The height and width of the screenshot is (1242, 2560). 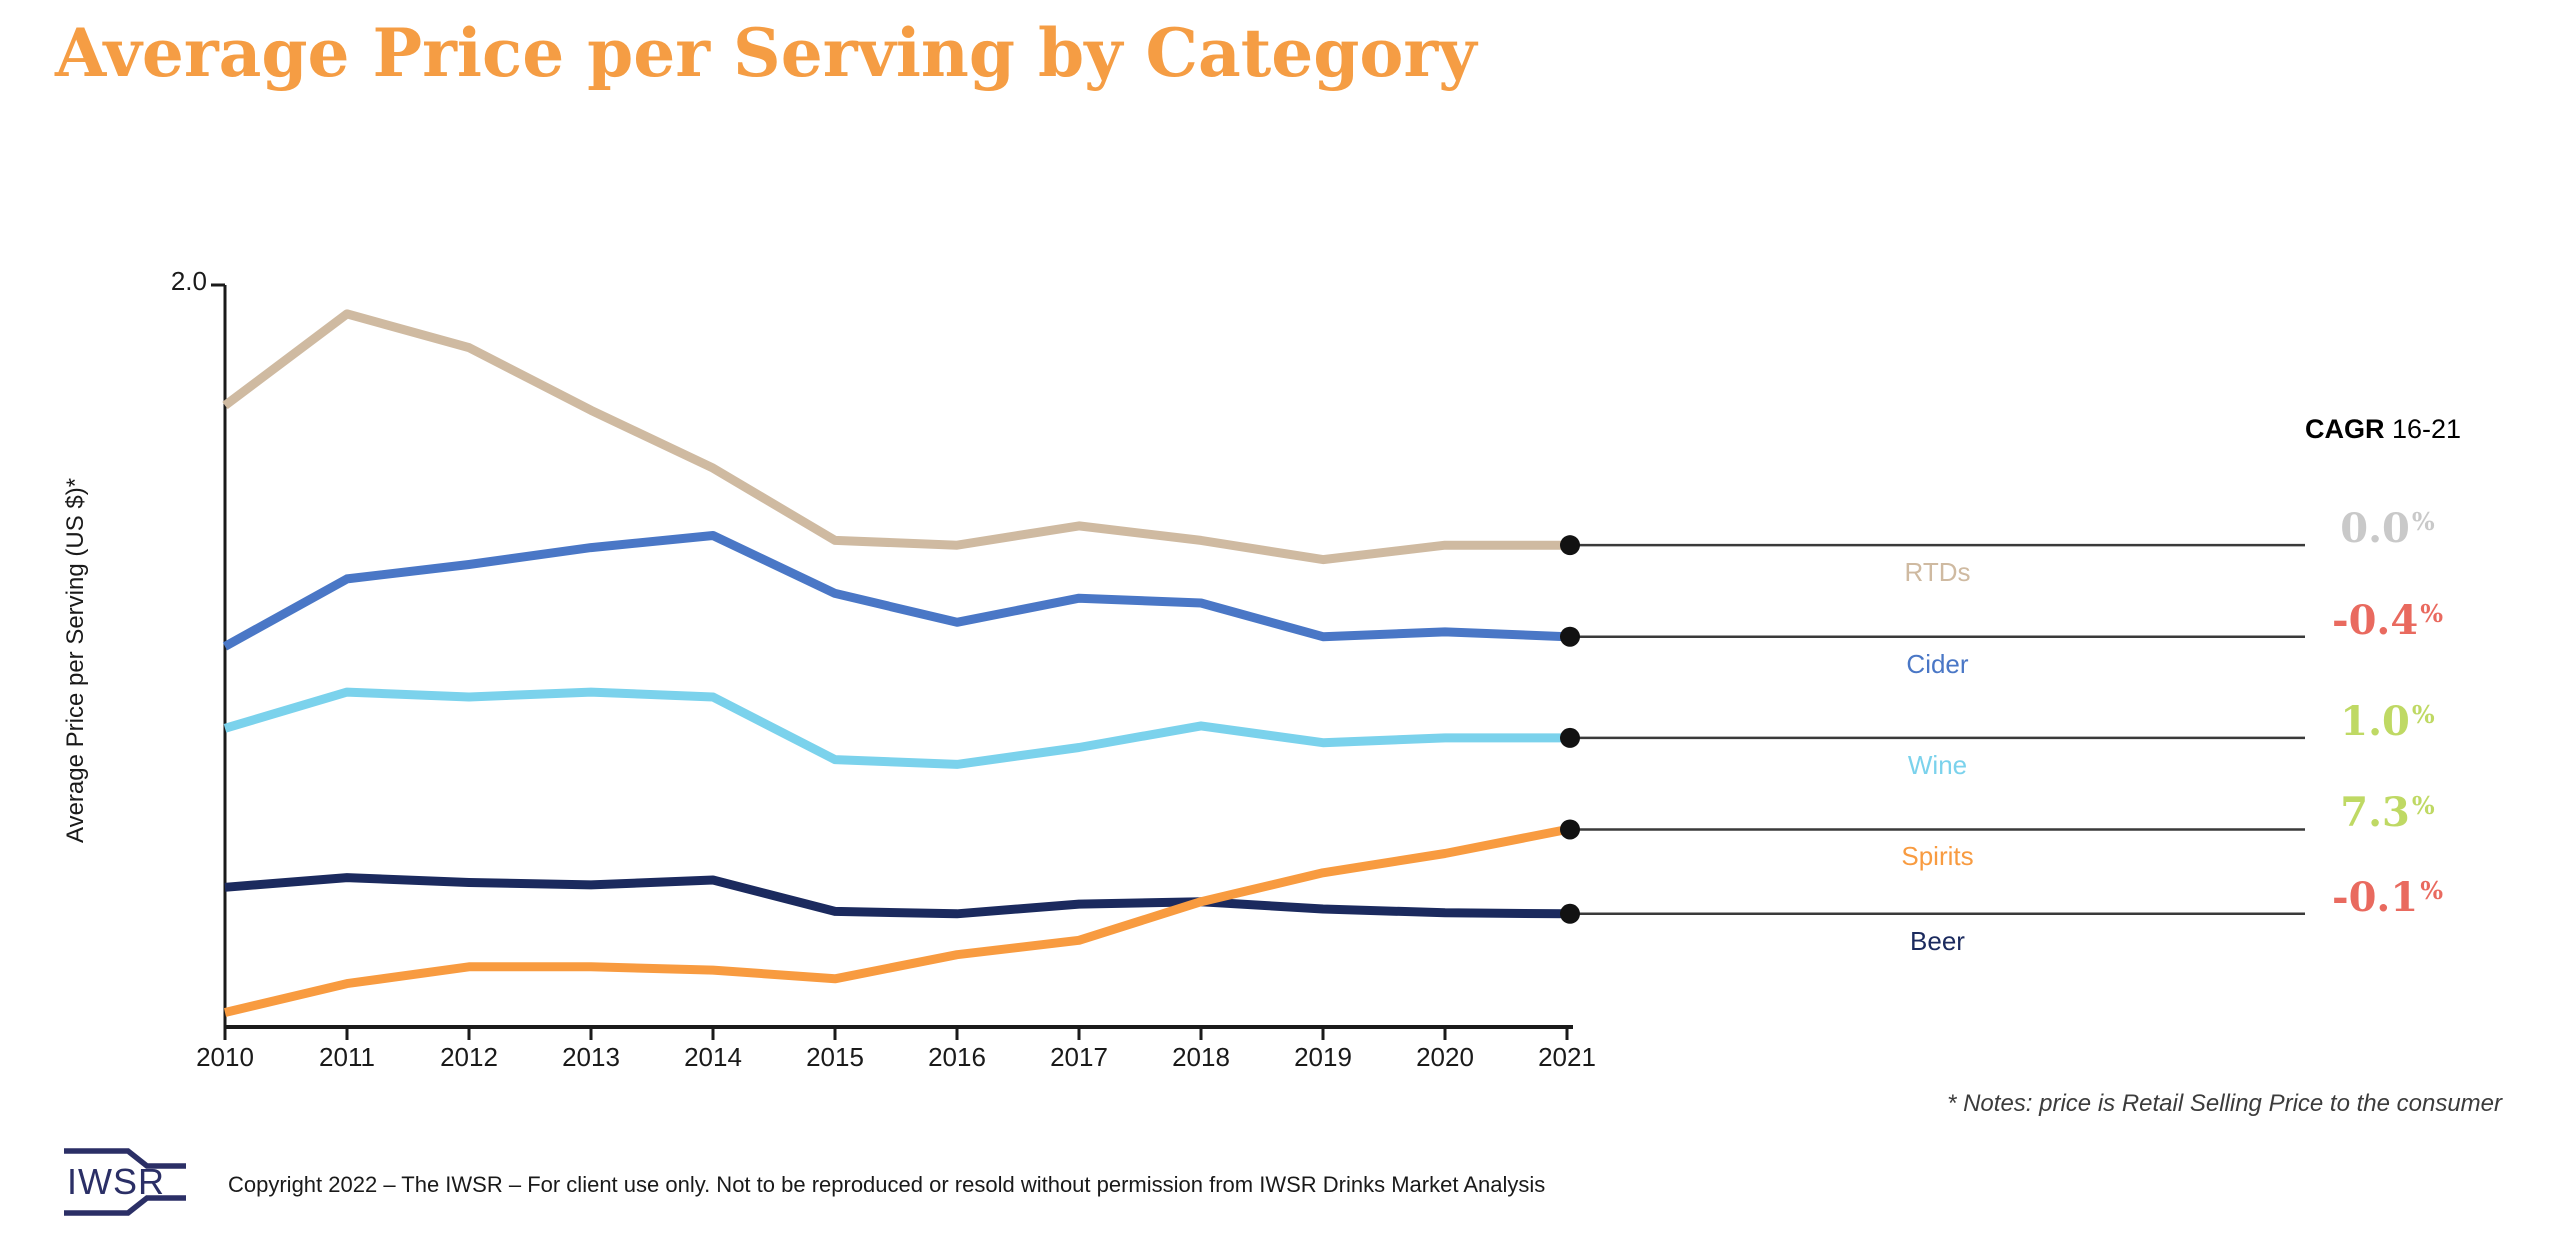 What do you see at coordinates (188, 281) in the screenshot?
I see `y-axis-tick-label: 2.0` at bounding box center [188, 281].